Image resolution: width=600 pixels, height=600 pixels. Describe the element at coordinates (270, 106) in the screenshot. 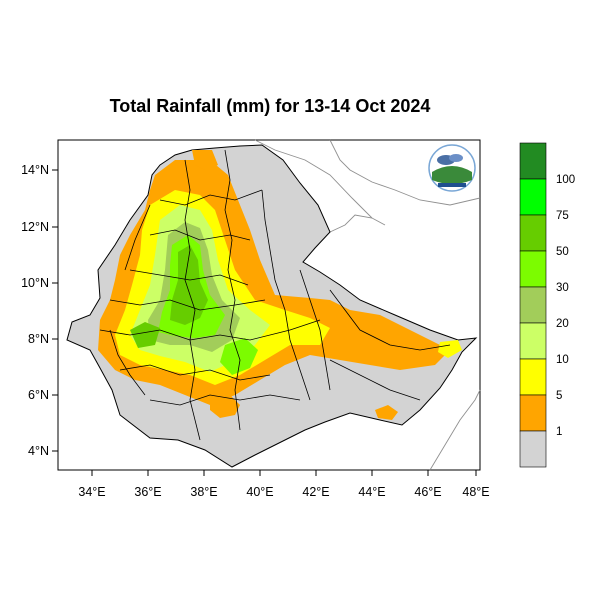

I see `map-title: Total Rainfall (mm) for 13-14 Oct 2024` at that location.